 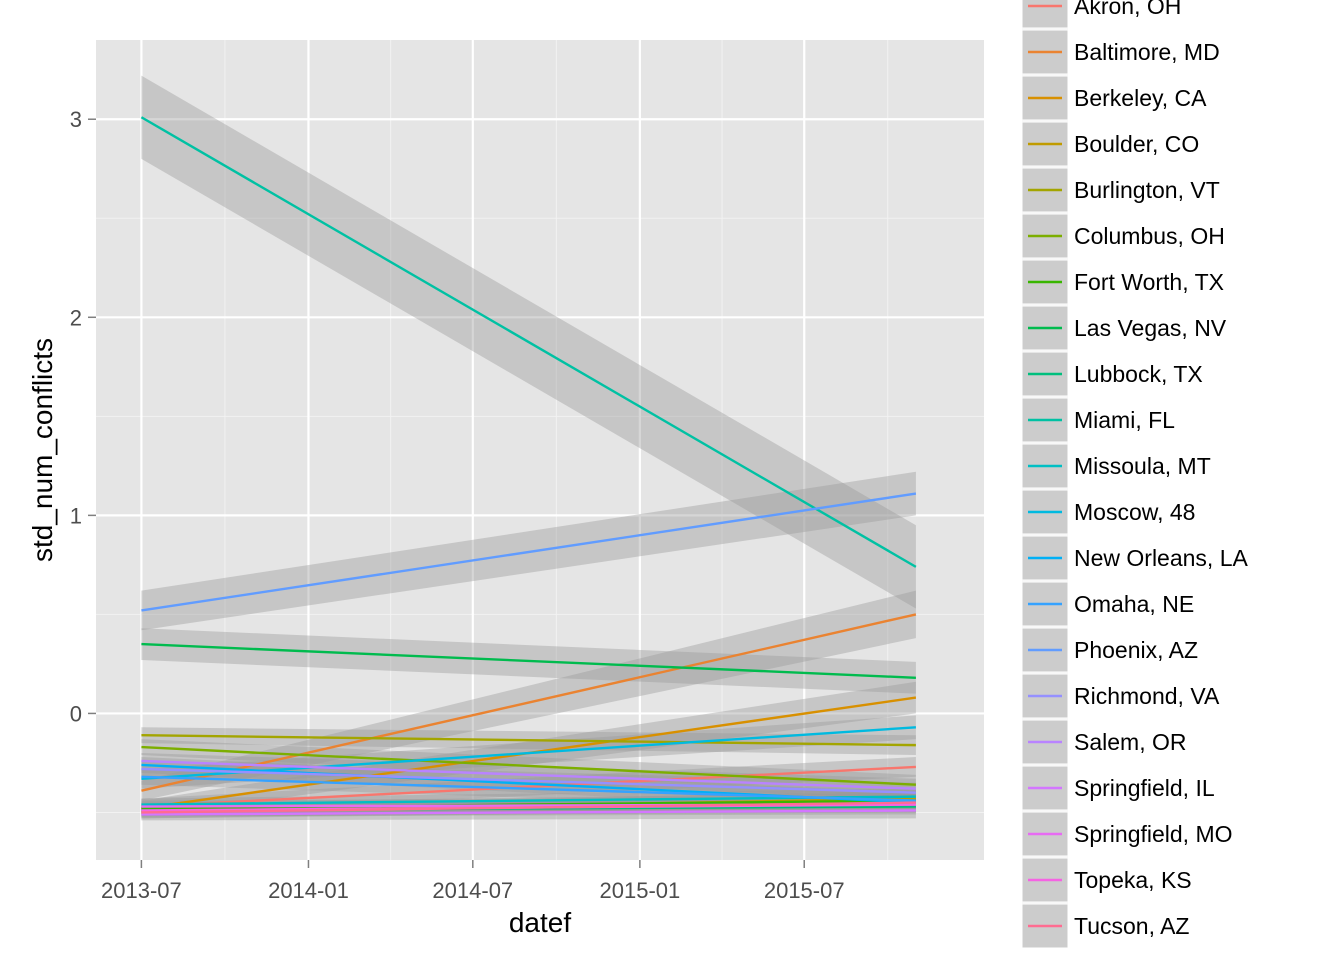 What do you see at coordinates (76, 119) in the screenshot?
I see `y-tick-label: 3` at bounding box center [76, 119].